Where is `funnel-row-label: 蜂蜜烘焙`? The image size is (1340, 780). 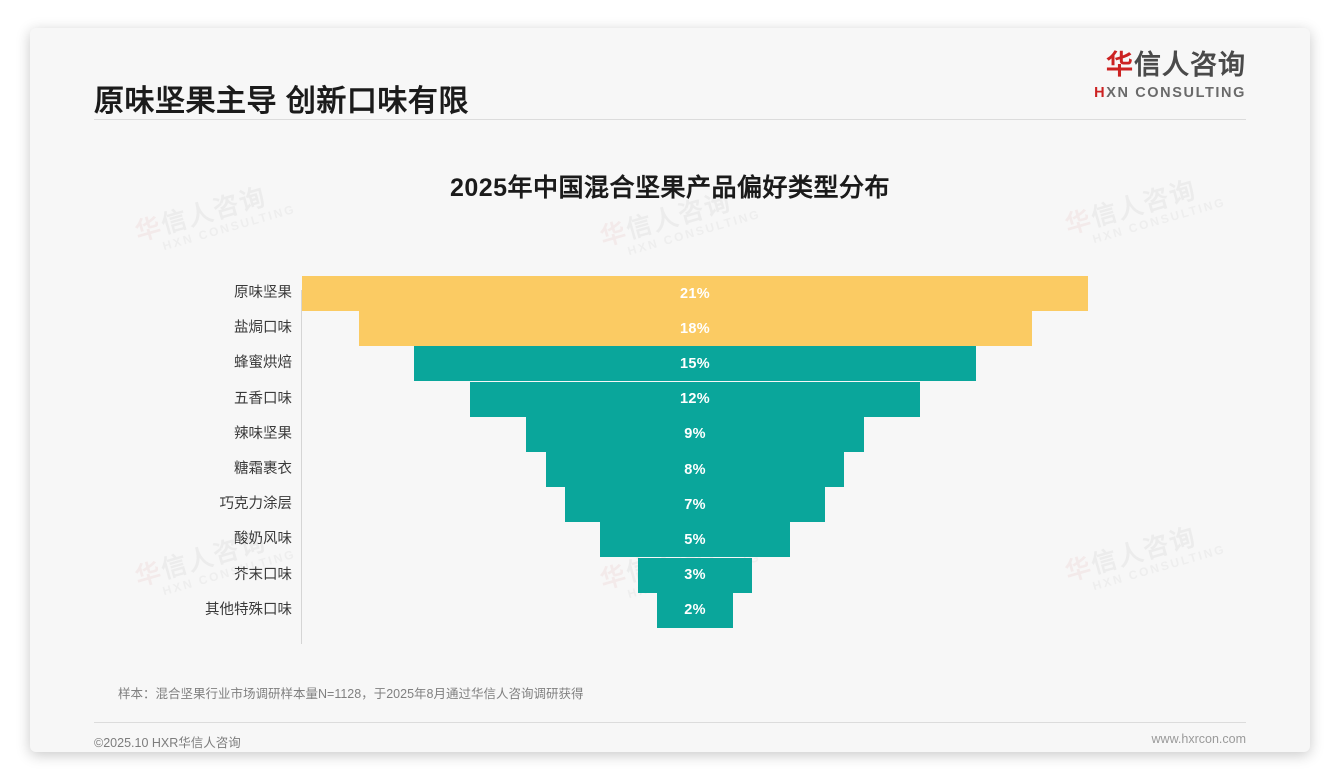 funnel-row-label: 蜂蜜烘焙 is located at coordinates (263, 363).